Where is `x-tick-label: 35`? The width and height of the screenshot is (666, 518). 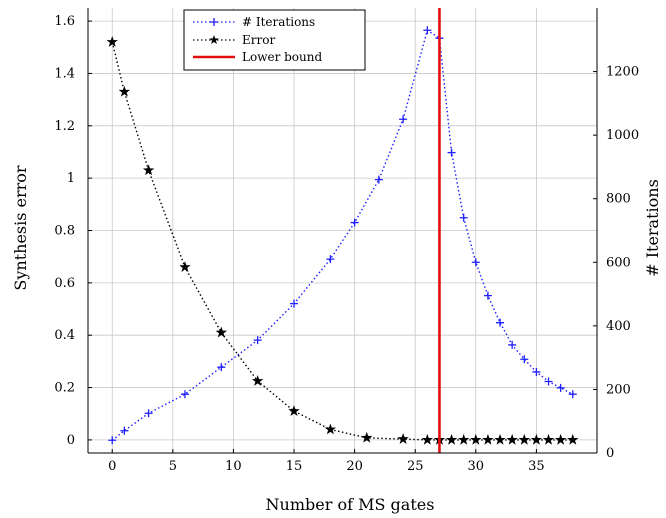 x-tick-label: 35 is located at coordinates (536, 466).